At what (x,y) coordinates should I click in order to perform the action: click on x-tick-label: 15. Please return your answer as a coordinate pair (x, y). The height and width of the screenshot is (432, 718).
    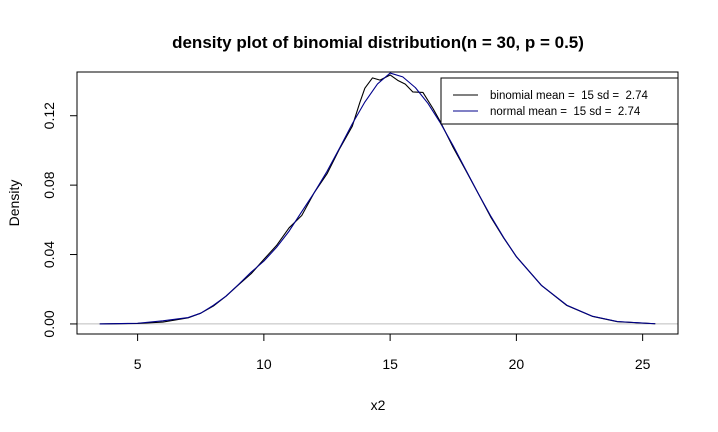
    Looking at the image, I should click on (390, 364).